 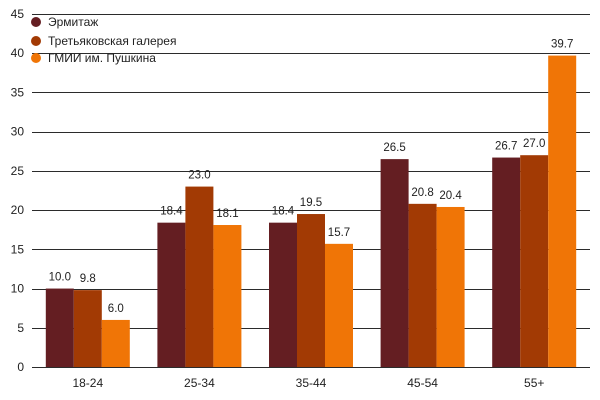 What do you see at coordinates (18, 132) in the screenshot?
I see `y-tick-label: 30` at bounding box center [18, 132].